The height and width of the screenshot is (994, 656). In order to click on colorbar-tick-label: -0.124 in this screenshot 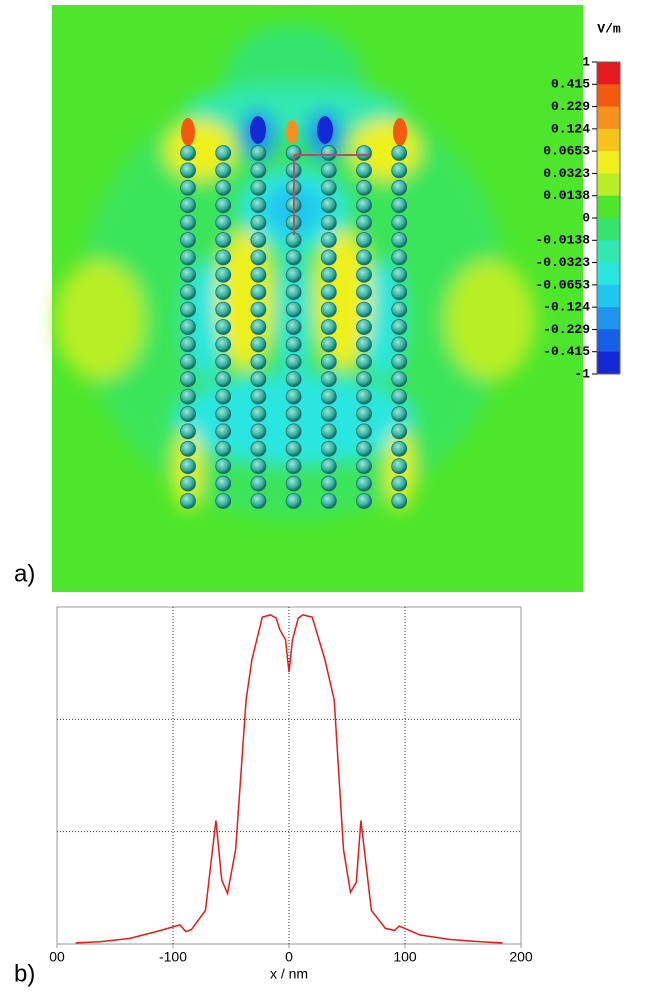, I will do `click(566, 307)`.